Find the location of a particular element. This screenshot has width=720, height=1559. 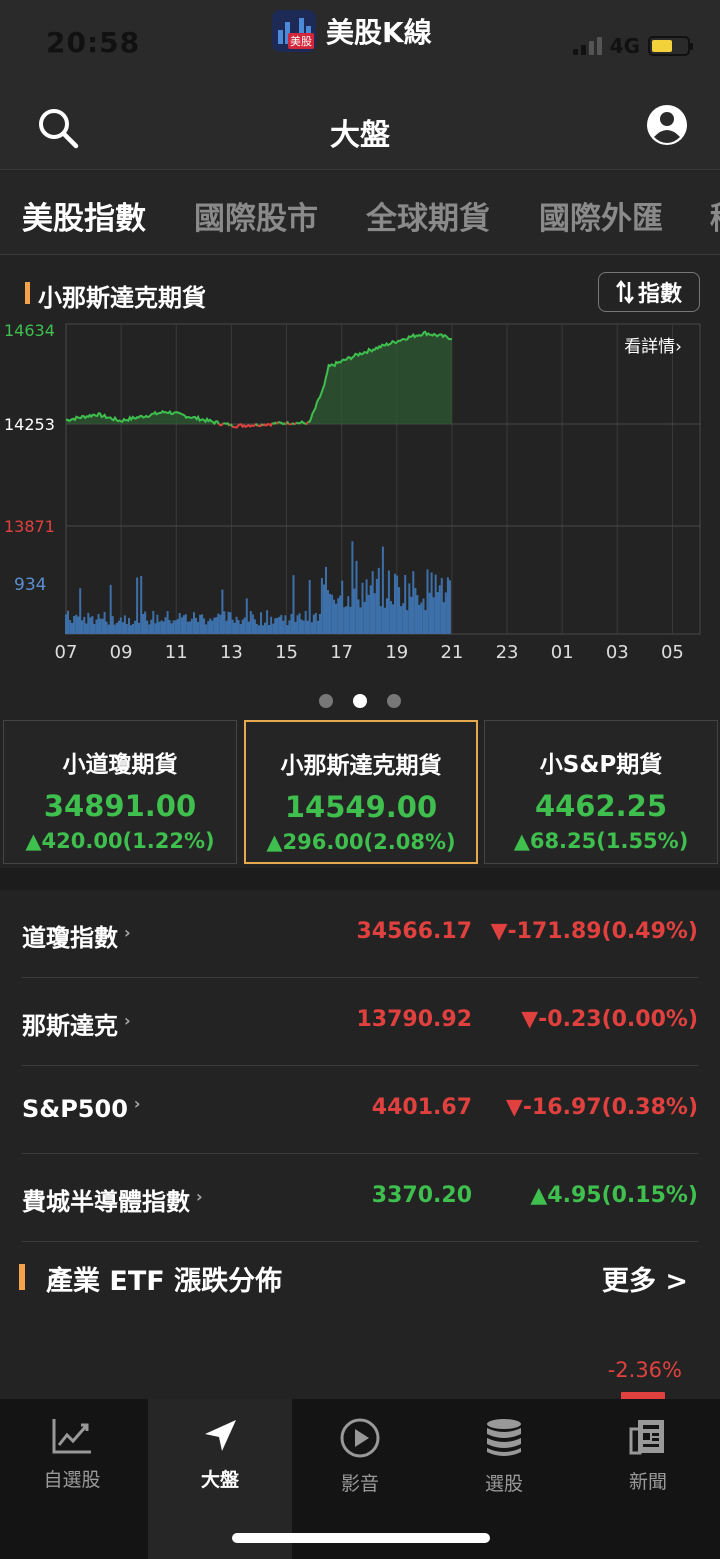

future-name: 小S&P期貨 is located at coordinates (601, 765).